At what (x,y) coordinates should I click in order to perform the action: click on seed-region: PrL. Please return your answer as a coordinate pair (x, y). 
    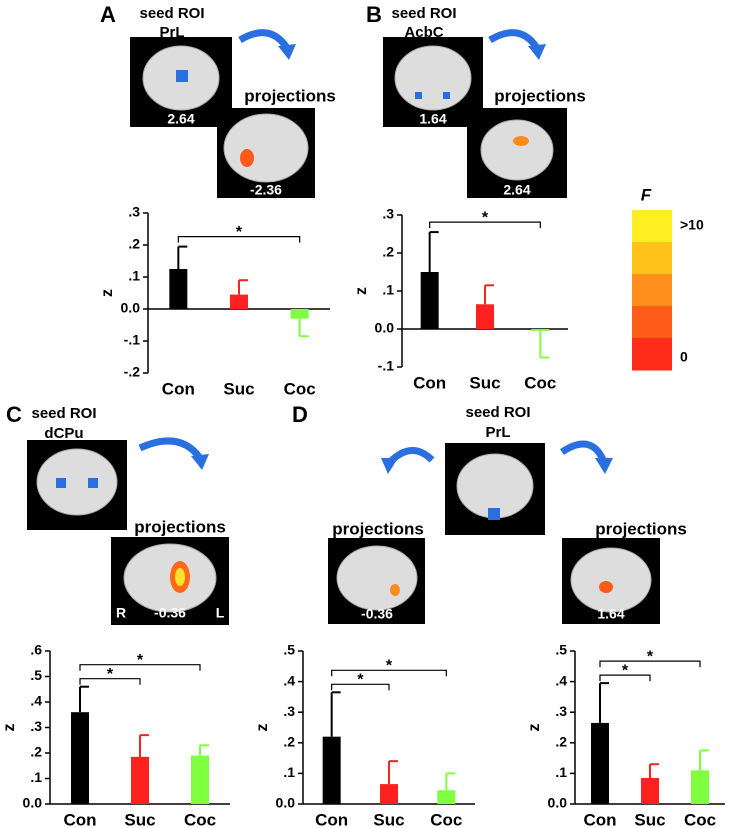
    Looking at the image, I should click on (497, 432).